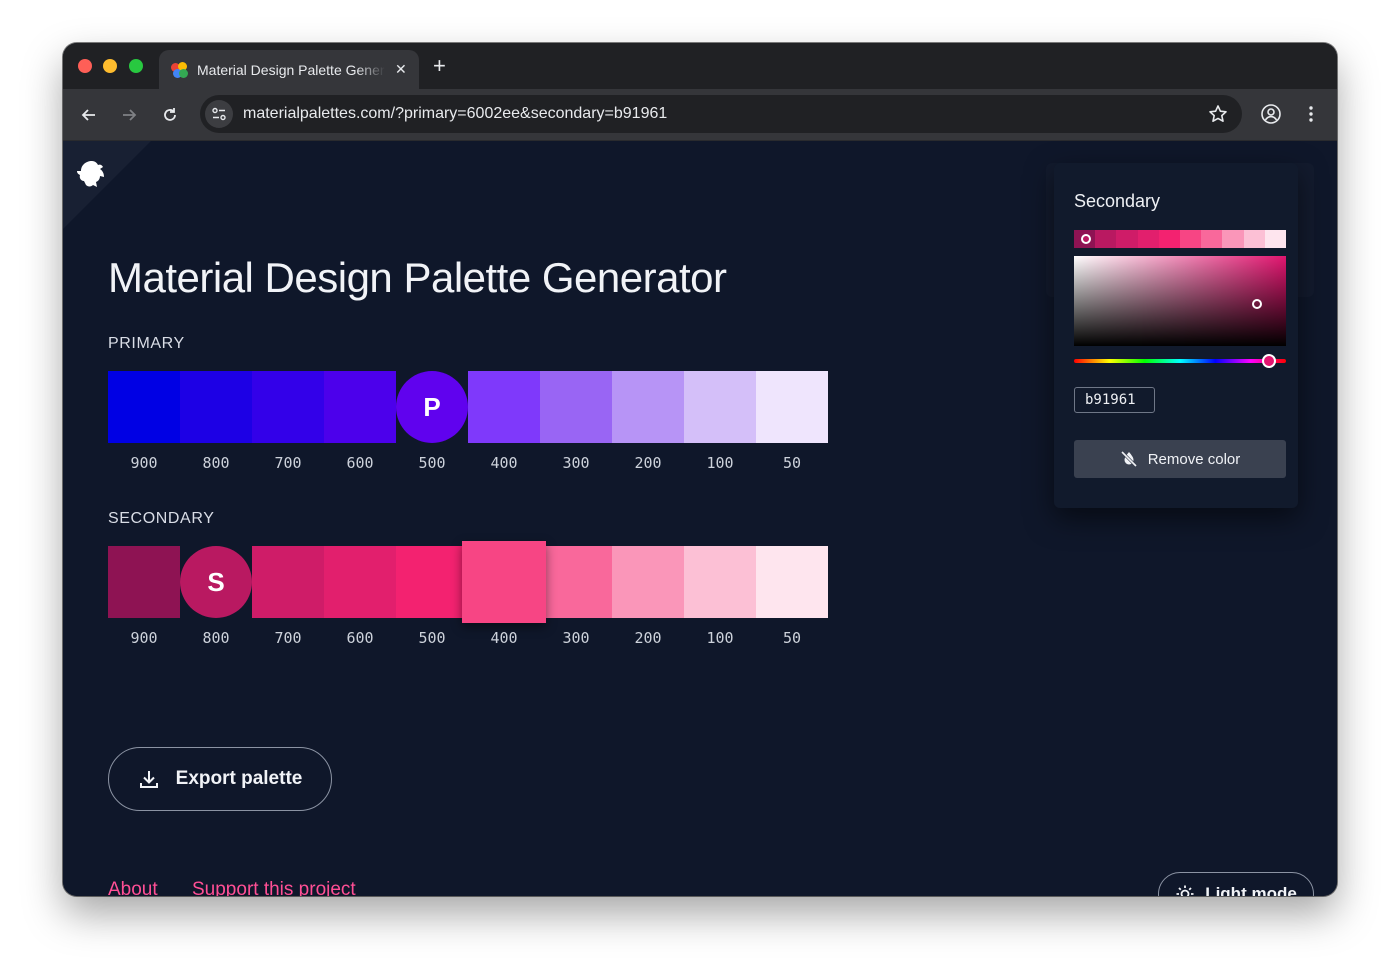 The width and height of the screenshot is (1400, 980). Describe the element at coordinates (219, 114) in the screenshot. I see `site-info-icon` at that location.